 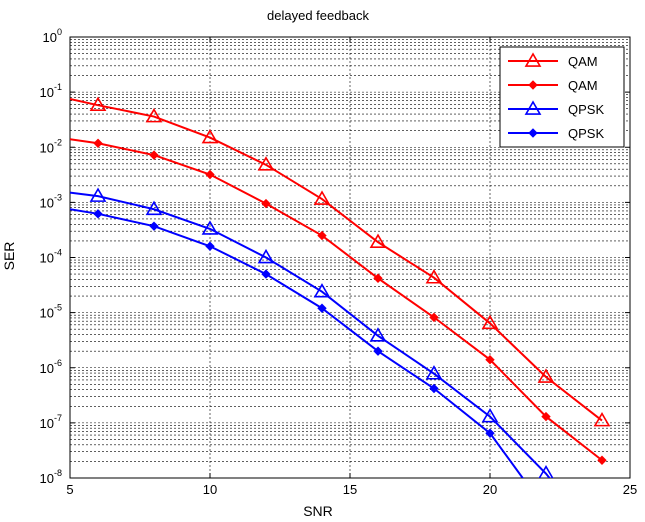 I want to click on y-tick-exponent: 0, so click(x=59, y=32).